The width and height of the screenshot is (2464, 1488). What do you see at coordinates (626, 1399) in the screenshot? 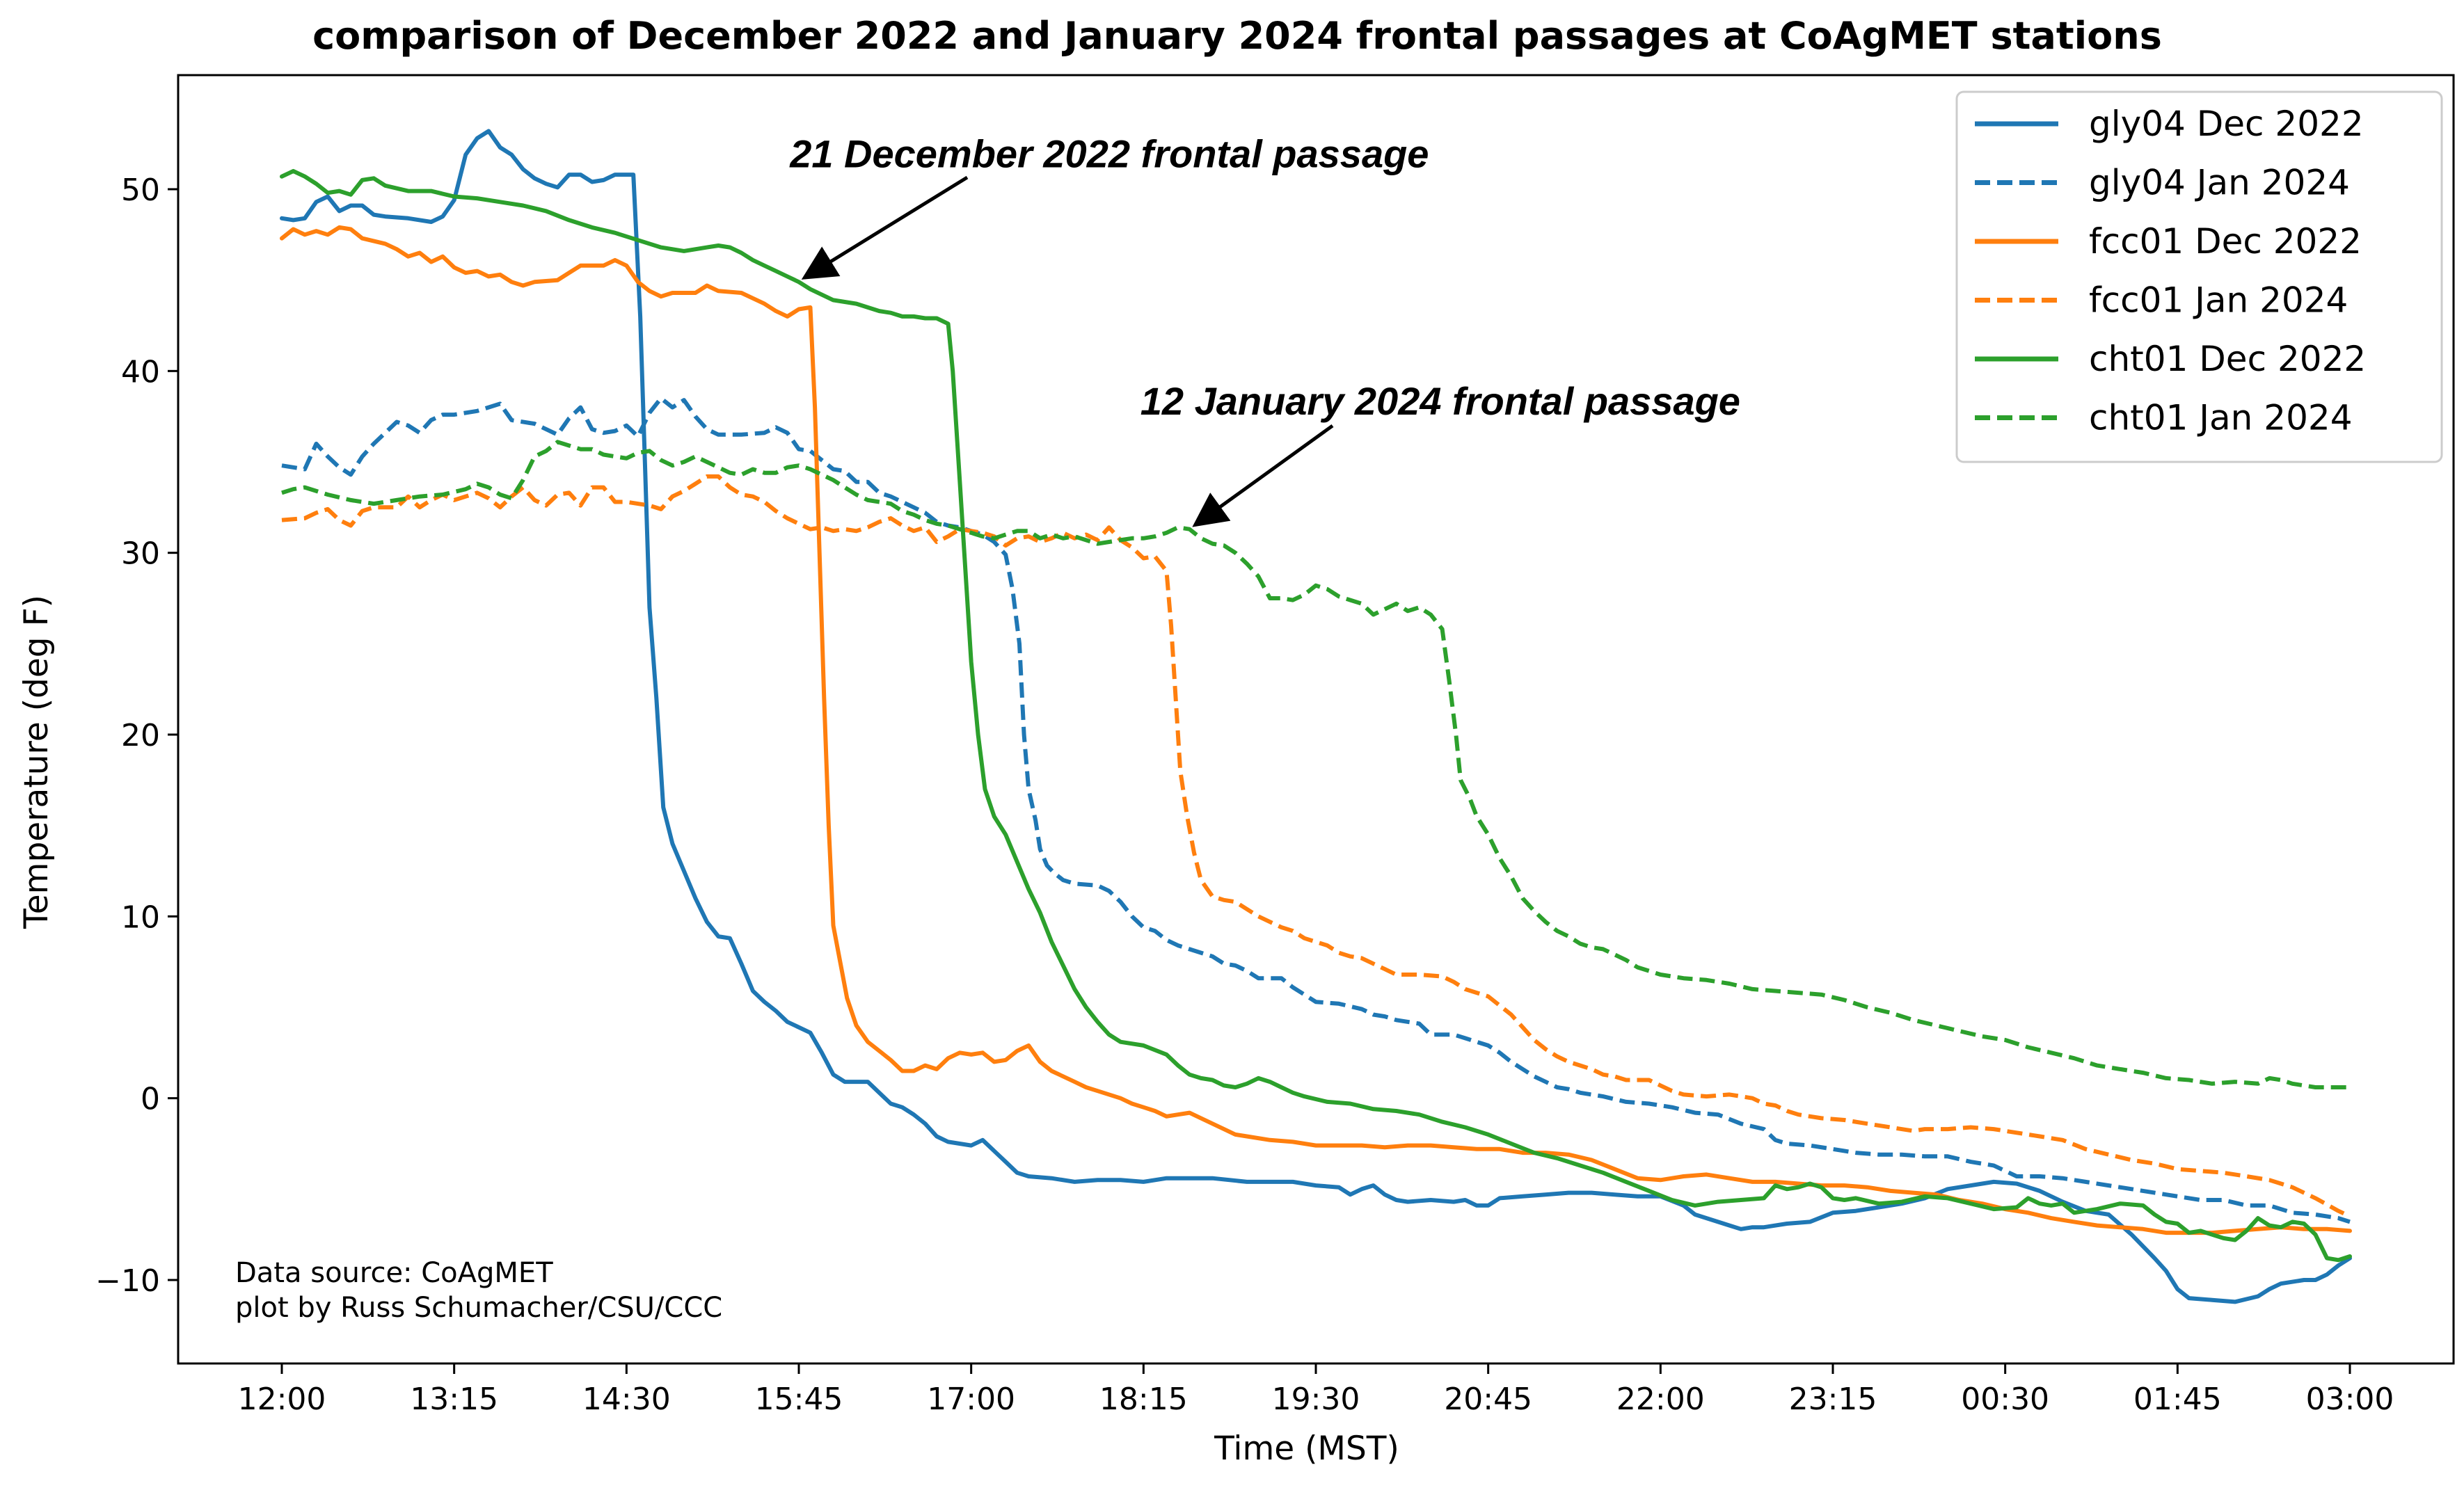
I see `x-tick-label: 14:30` at bounding box center [626, 1399].